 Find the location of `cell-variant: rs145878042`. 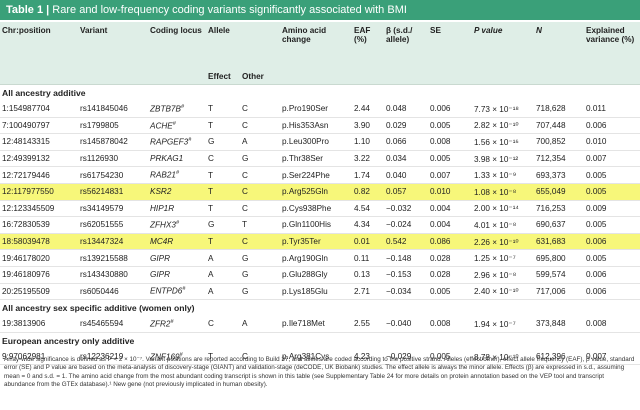

cell-variant: rs145878042 is located at coordinates (113, 142).